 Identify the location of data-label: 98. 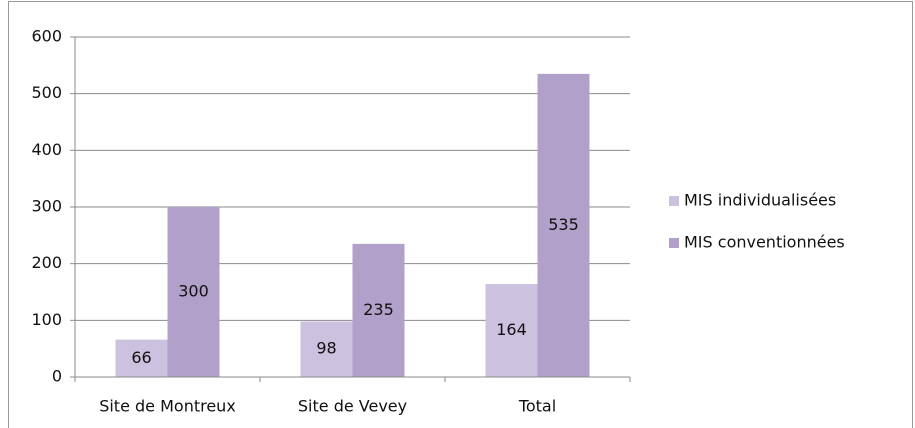
(326, 348).